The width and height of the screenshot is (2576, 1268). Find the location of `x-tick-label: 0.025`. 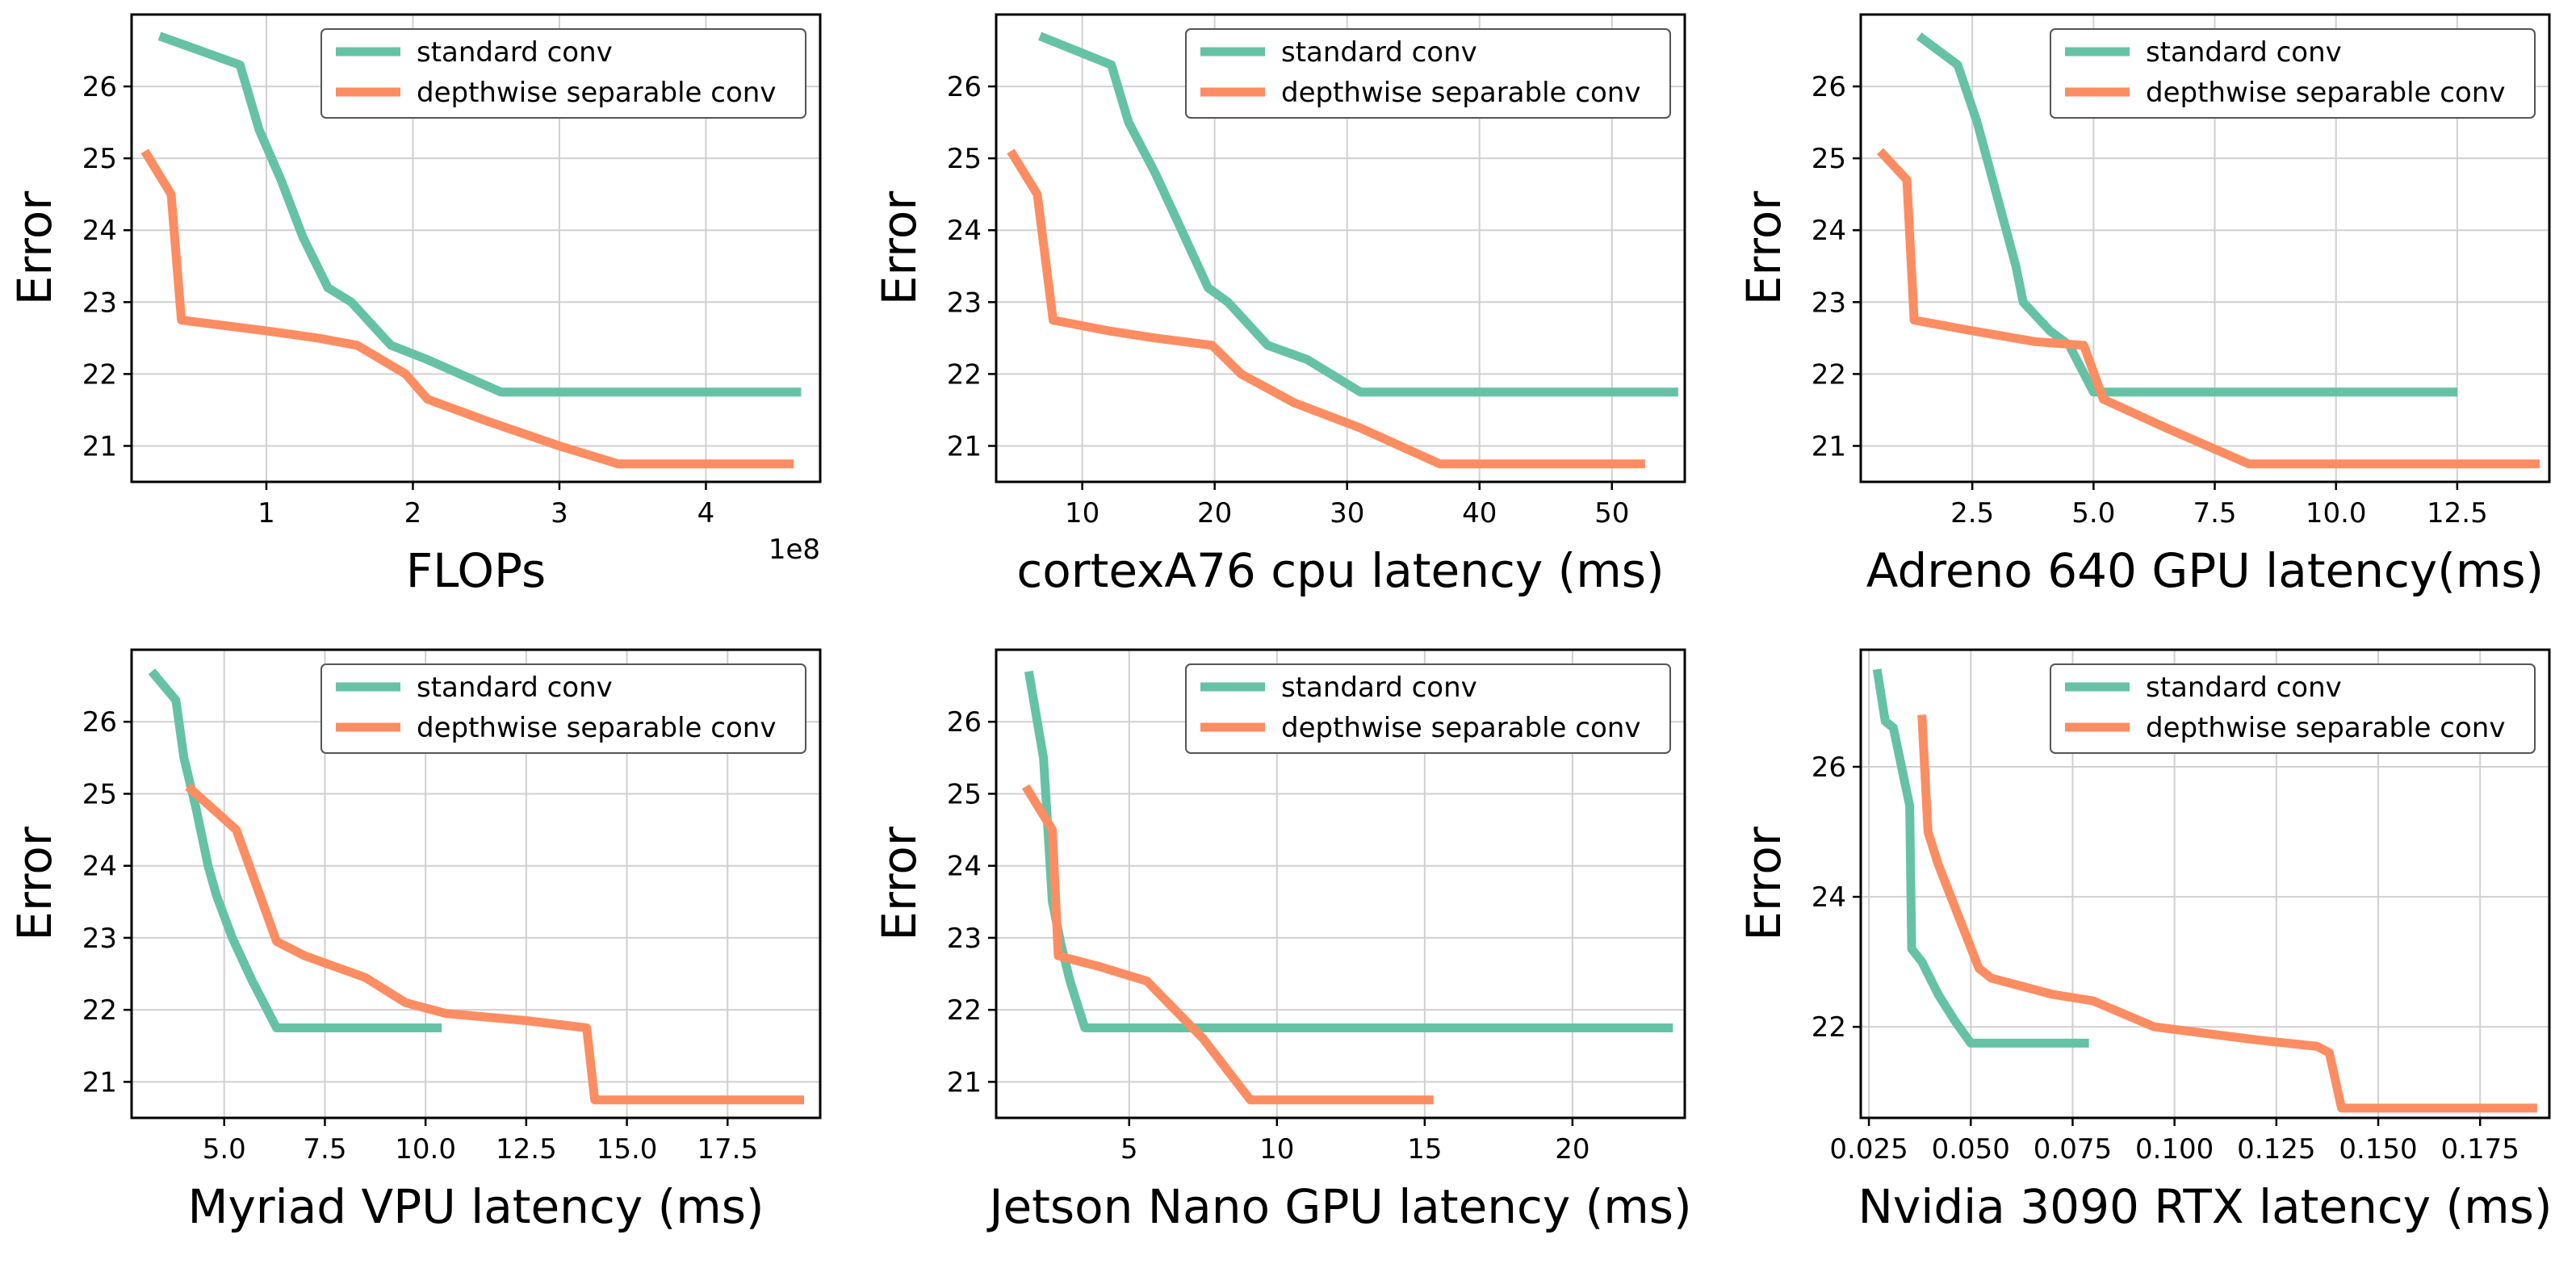

x-tick-label: 0.025 is located at coordinates (1868, 1149).